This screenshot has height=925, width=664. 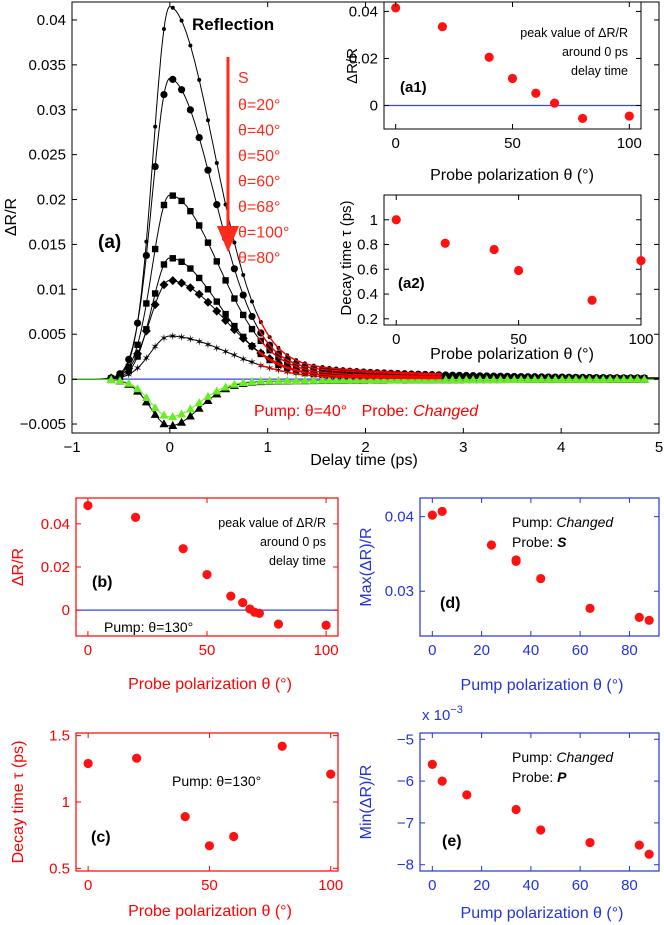 What do you see at coordinates (562, 542) in the screenshot?
I see `probe-value: S` at bounding box center [562, 542].